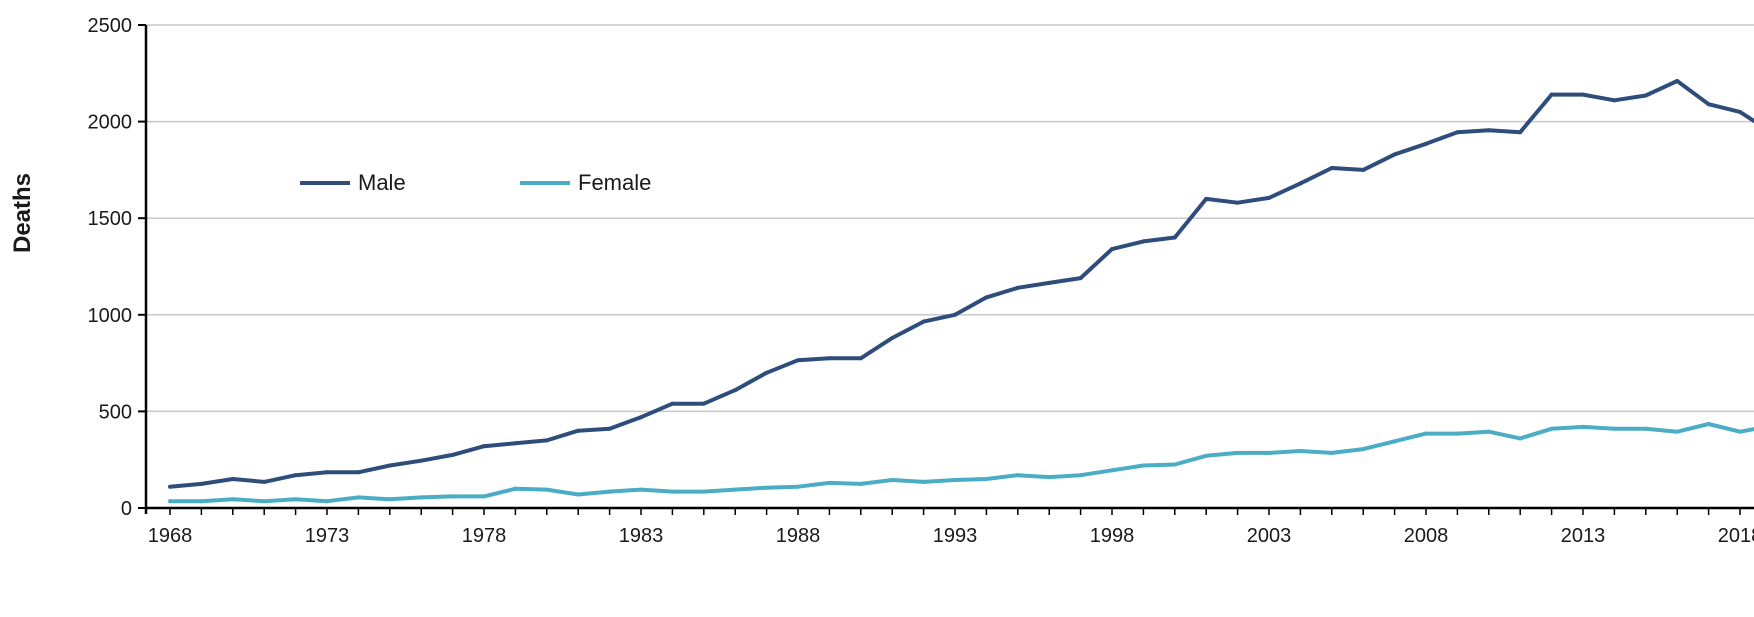 The width and height of the screenshot is (1754, 617). What do you see at coordinates (327, 536) in the screenshot?
I see `x-tick-label: 1973` at bounding box center [327, 536].